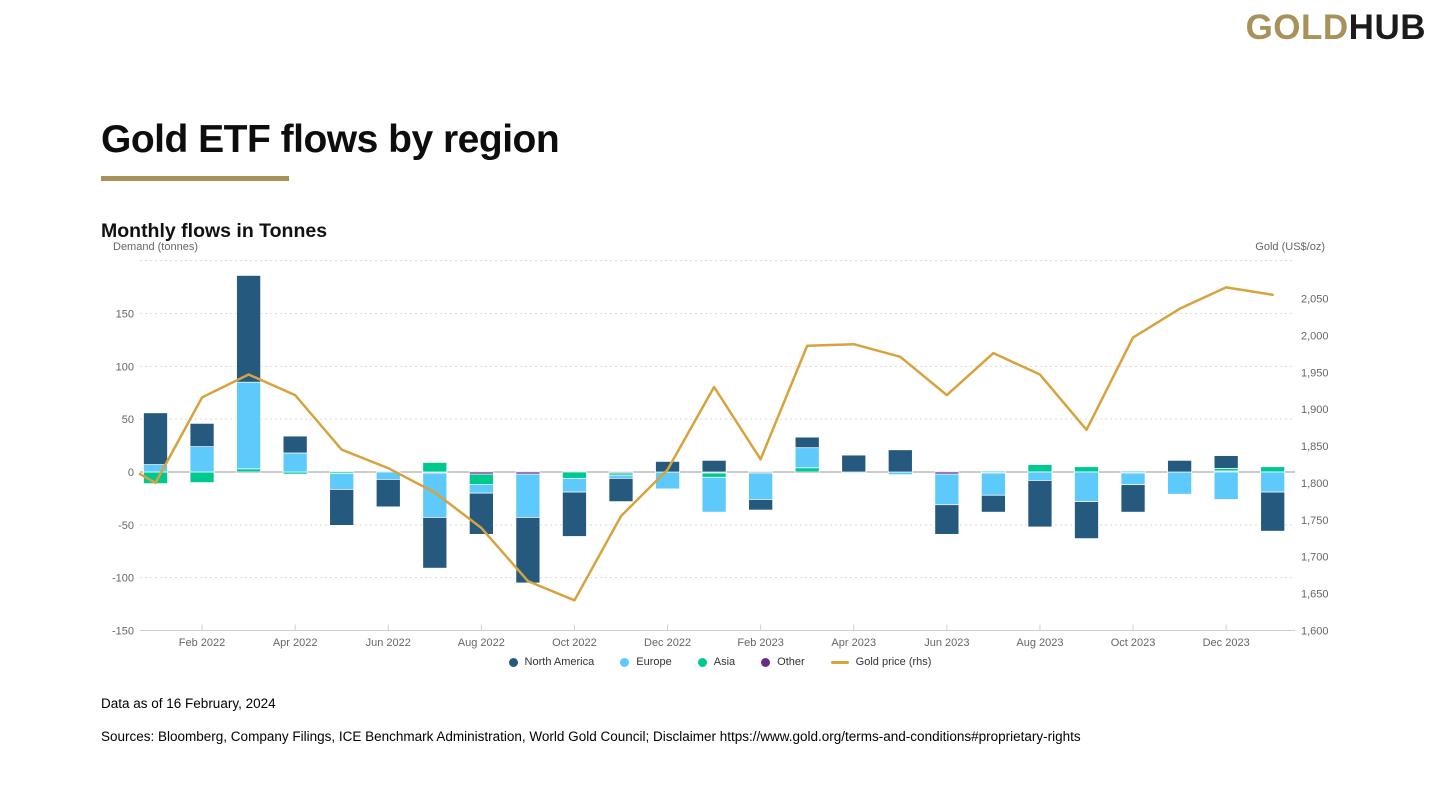  I want to click on bar-segment-north-america-jul-2022, so click(435, 543).